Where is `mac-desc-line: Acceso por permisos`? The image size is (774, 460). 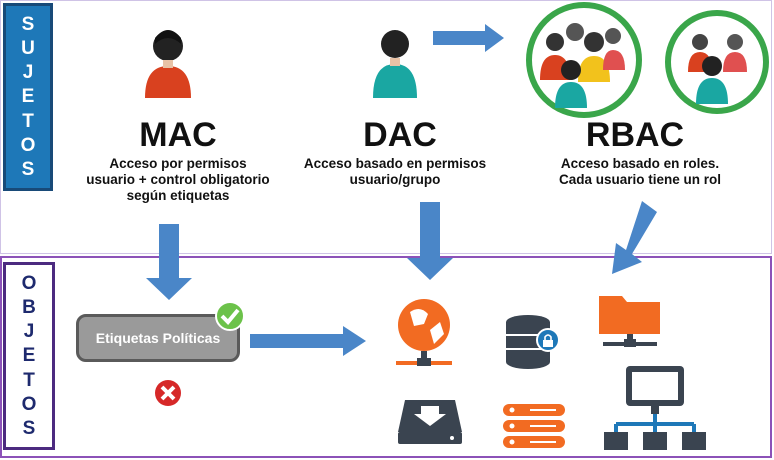 mac-desc-line: Acceso por permisos is located at coordinates (178, 163).